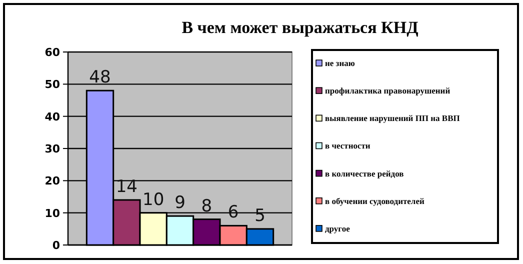 The width and height of the screenshot is (523, 264). I want to click on legend-label: в обучении судоводителей, so click(374, 201).